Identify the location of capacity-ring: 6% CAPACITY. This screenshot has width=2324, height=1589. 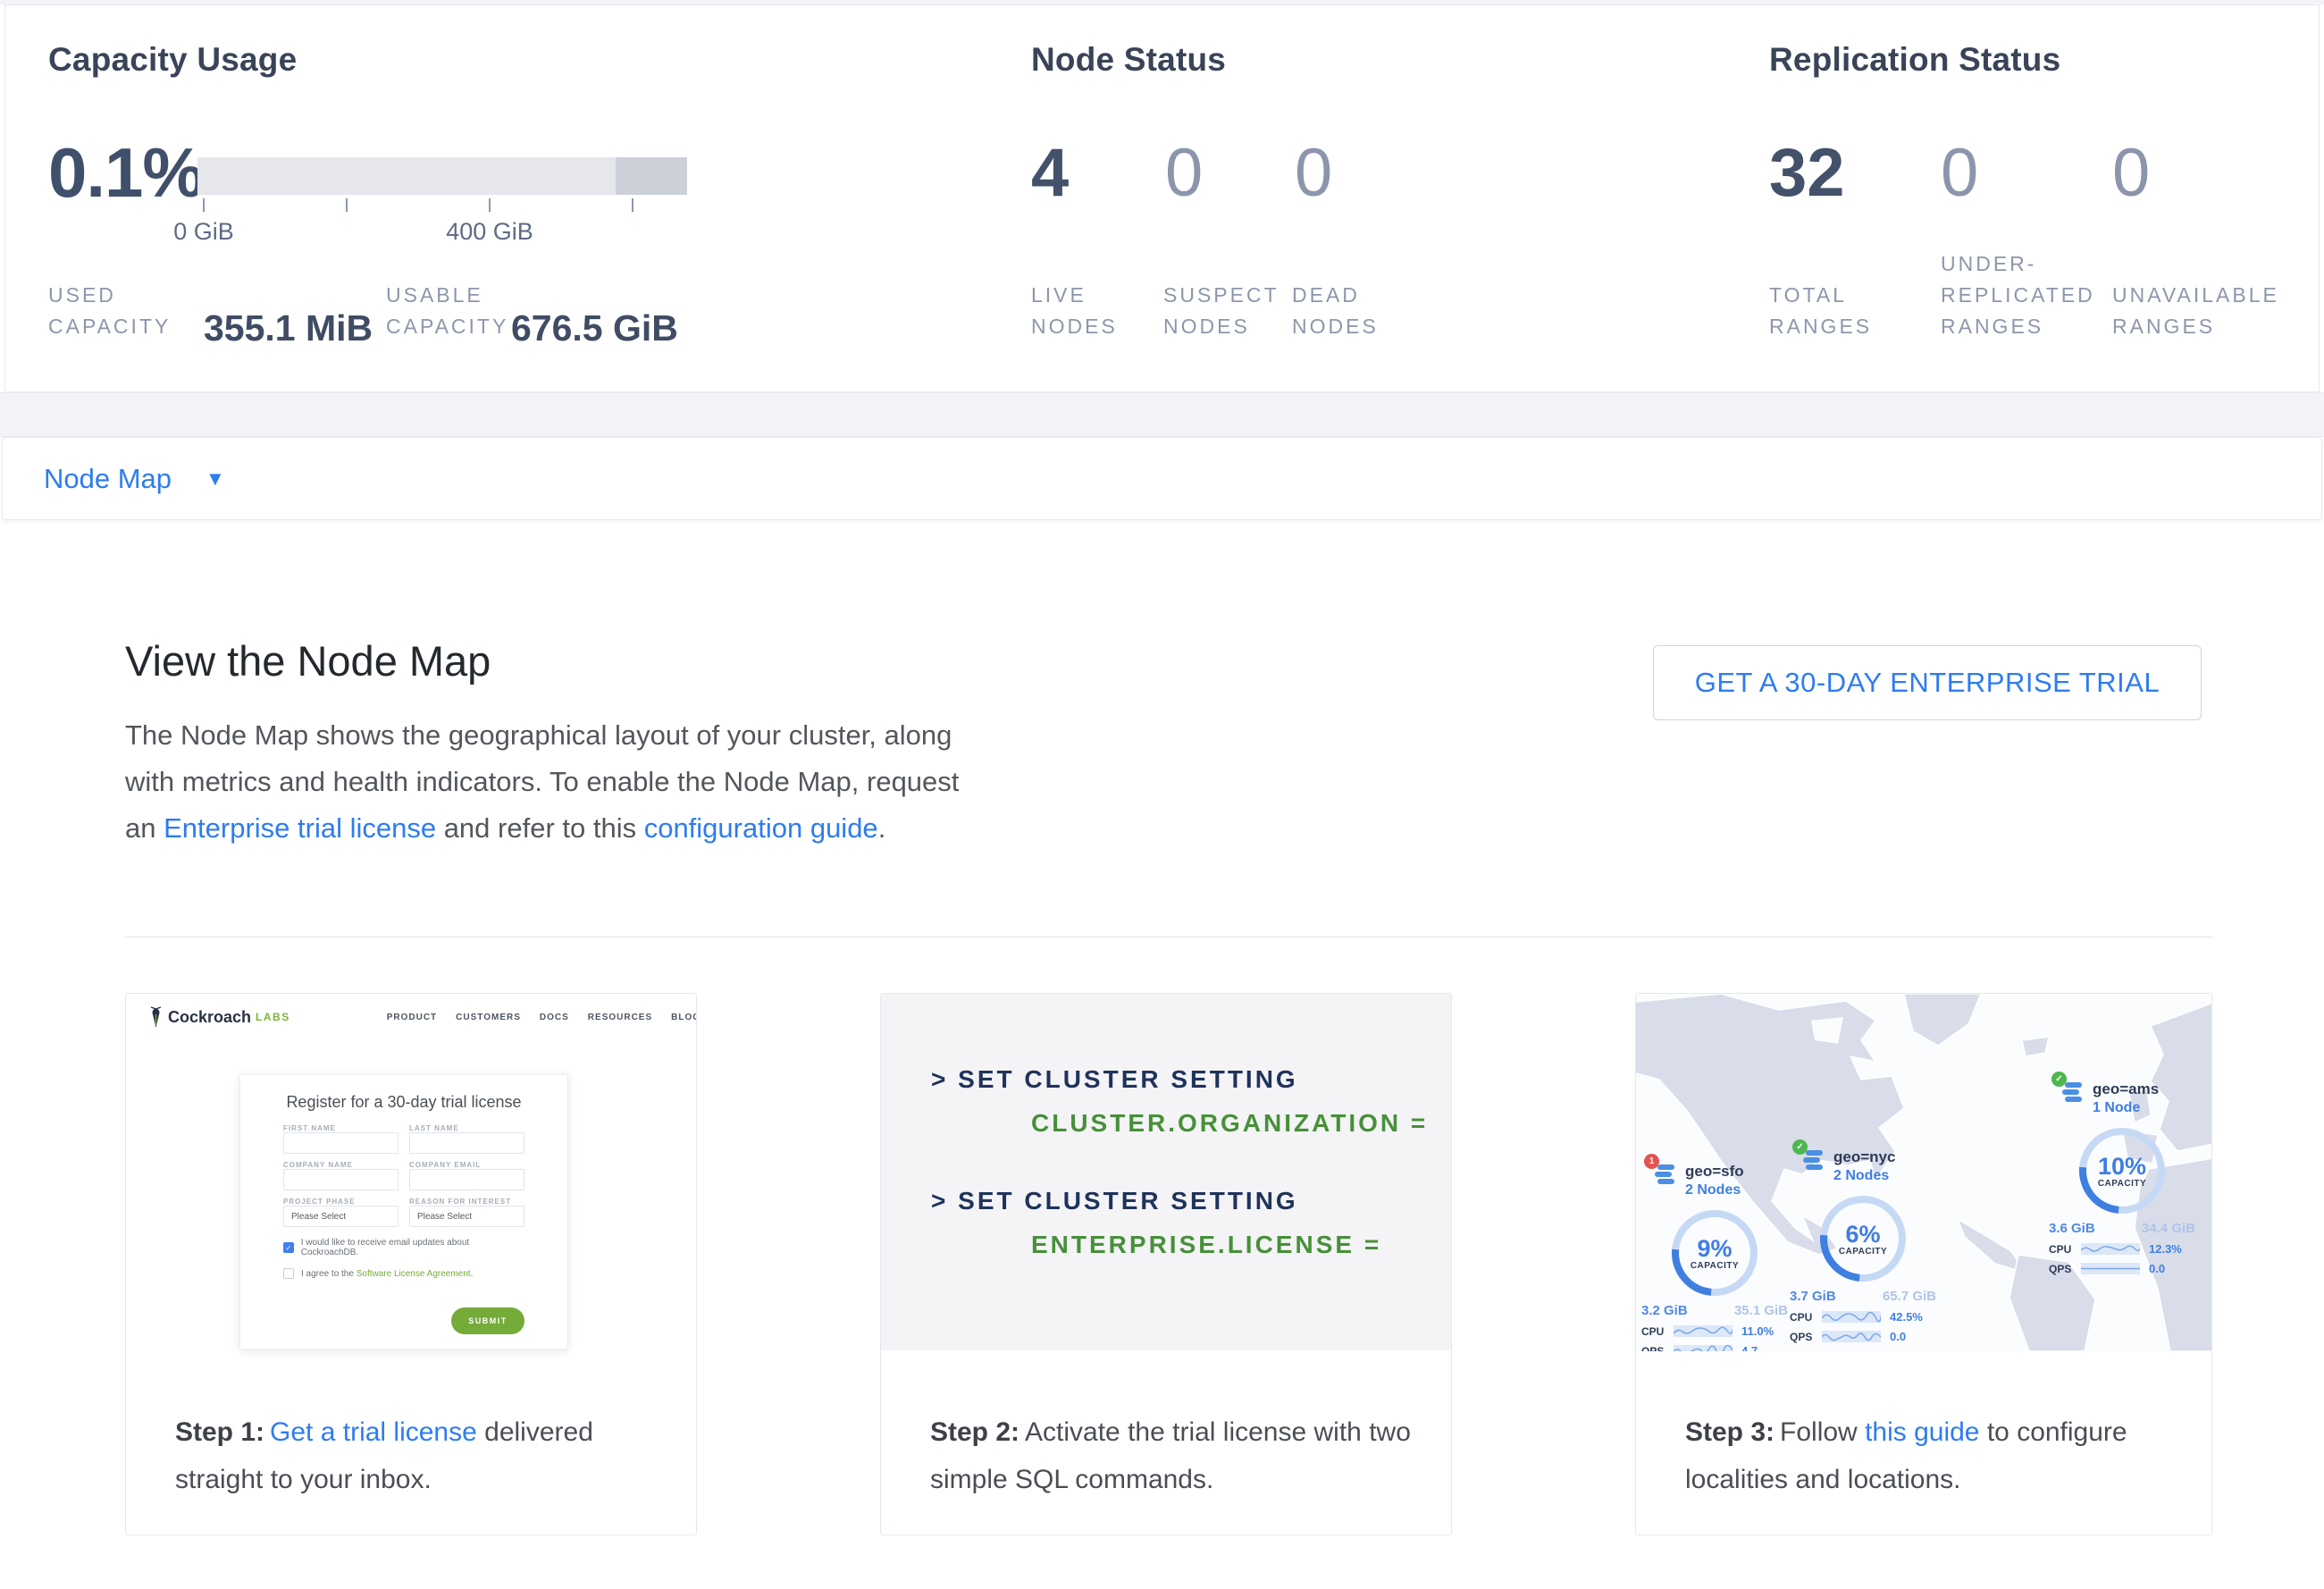
(1863, 1238).